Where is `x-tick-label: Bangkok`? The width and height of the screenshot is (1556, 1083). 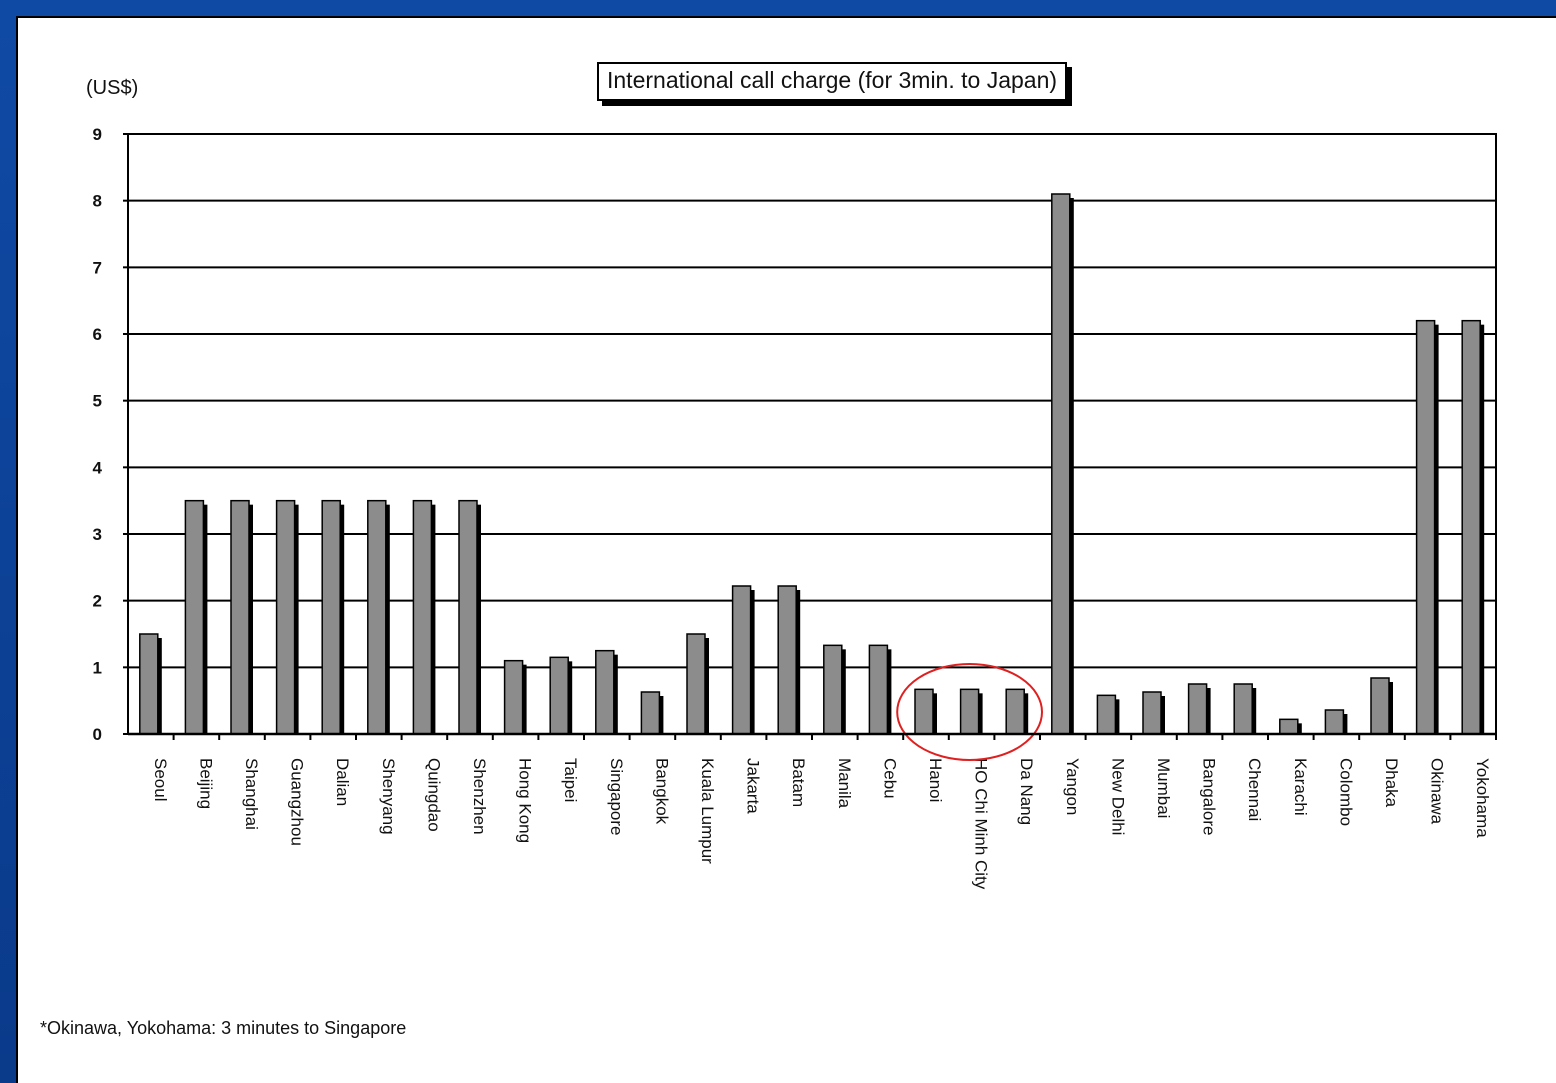
x-tick-label: Bangkok is located at coordinates (661, 791).